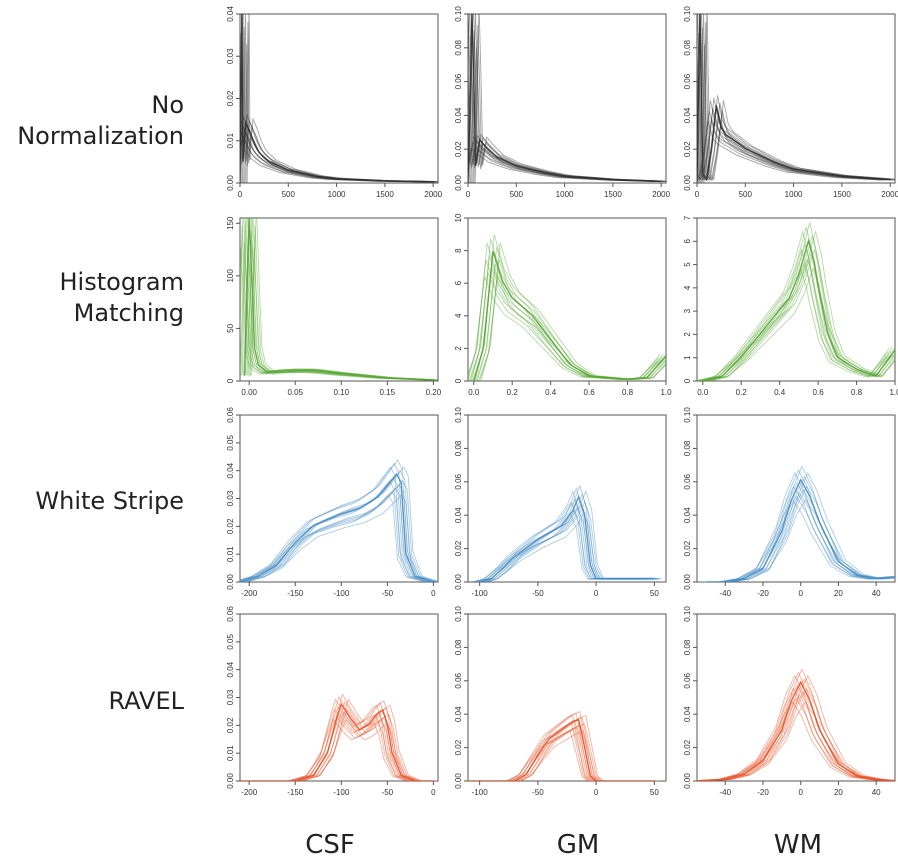 The image size is (898, 865). What do you see at coordinates (342, 392) in the screenshot?
I see `x-tick-label: 0.10` at bounding box center [342, 392].